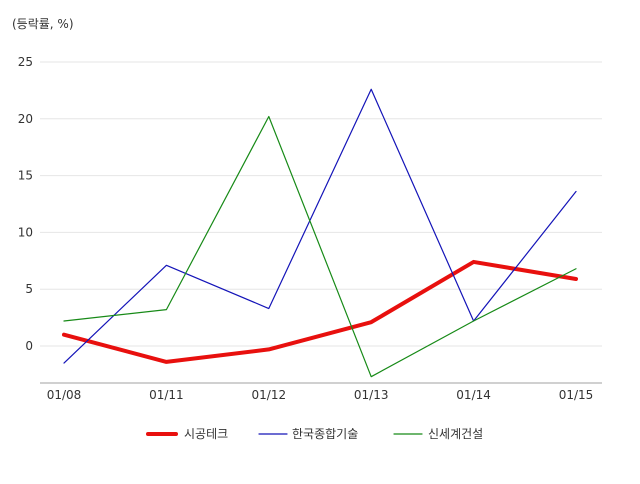  What do you see at coordinates (371, 395) in the screenshot?
I see `x-tick-label: 01/13` at bounding box center [371, 395].